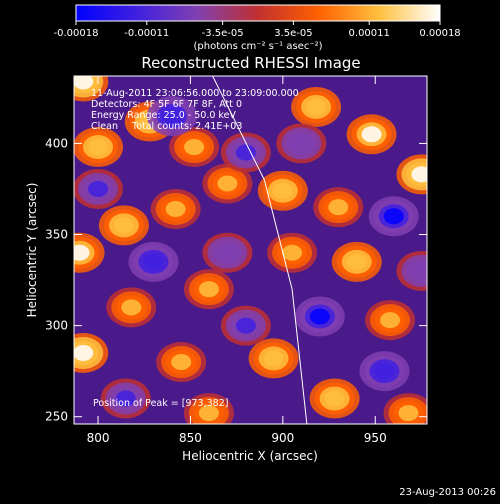 The width and height of the screenshot is (500, 504). Describe the element at coordinates (223, 33) in the screenshot. I see `colorbar-tick-label: -3.5e-05` at that location.